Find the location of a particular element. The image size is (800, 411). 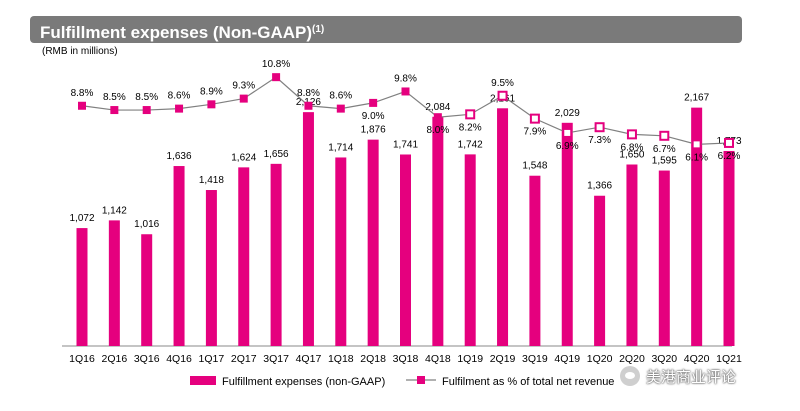

pct-label-2Q20: 6.8% is located at coordinates (632, 147).